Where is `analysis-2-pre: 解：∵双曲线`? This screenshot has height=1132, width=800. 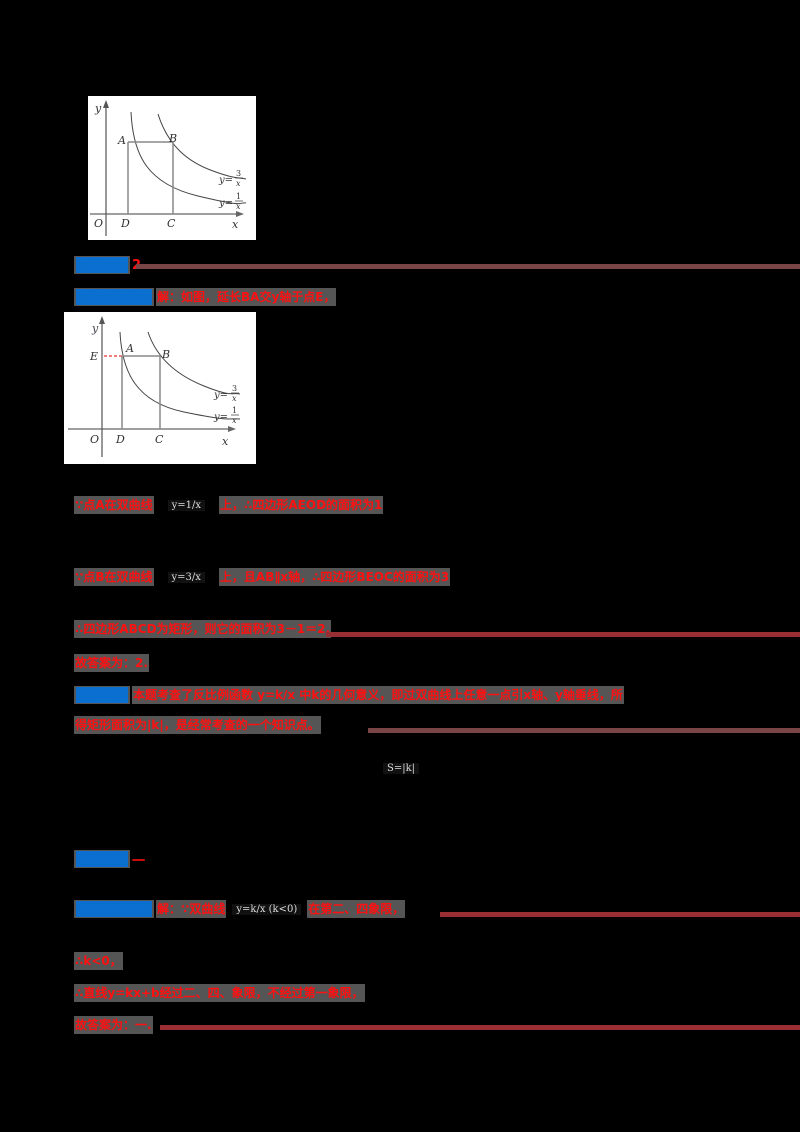
analysis-2-pre: 解：∵双曲线 is located at coordinates (191, 909).